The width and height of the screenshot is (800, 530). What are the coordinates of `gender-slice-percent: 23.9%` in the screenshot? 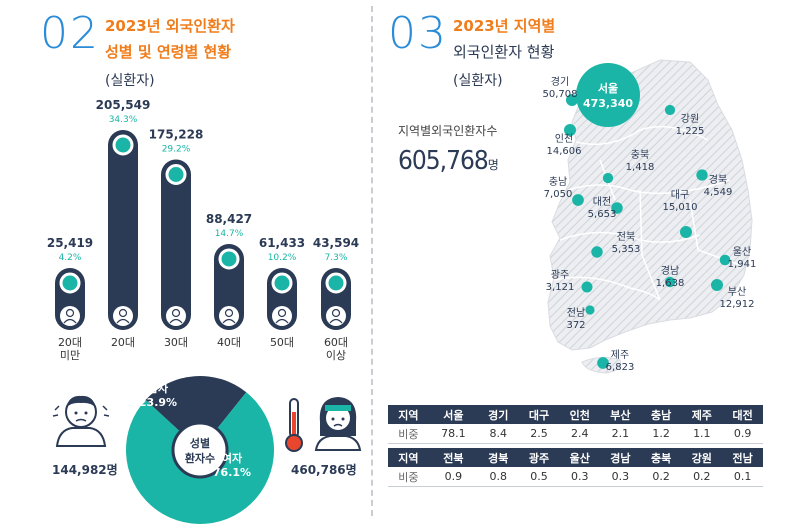 It's located at (158, 402).